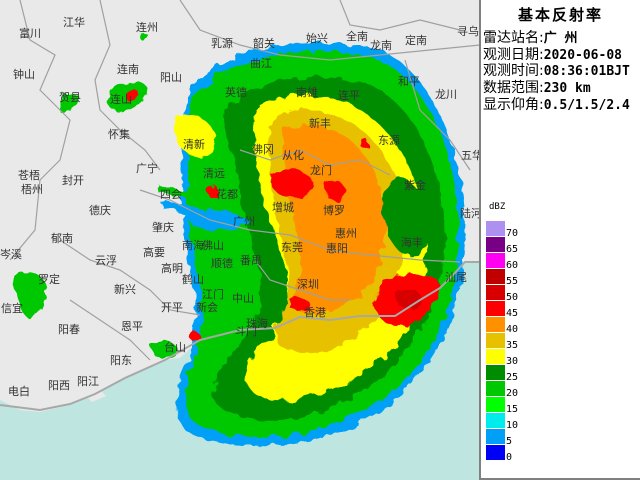  I want to click on city-label: 佛冈, so click(263, 149).